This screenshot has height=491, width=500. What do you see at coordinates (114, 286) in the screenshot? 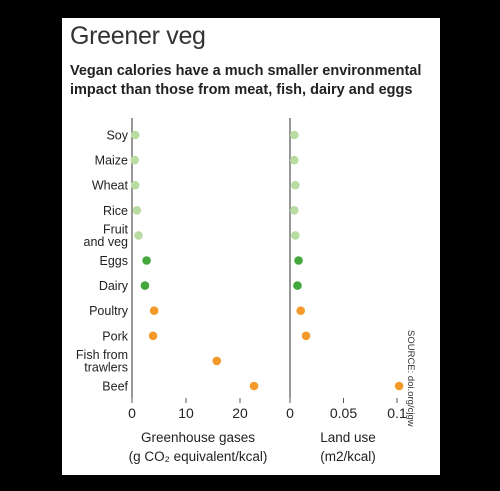
I see `category-label: Dairy` at bounding box center [114, 286].